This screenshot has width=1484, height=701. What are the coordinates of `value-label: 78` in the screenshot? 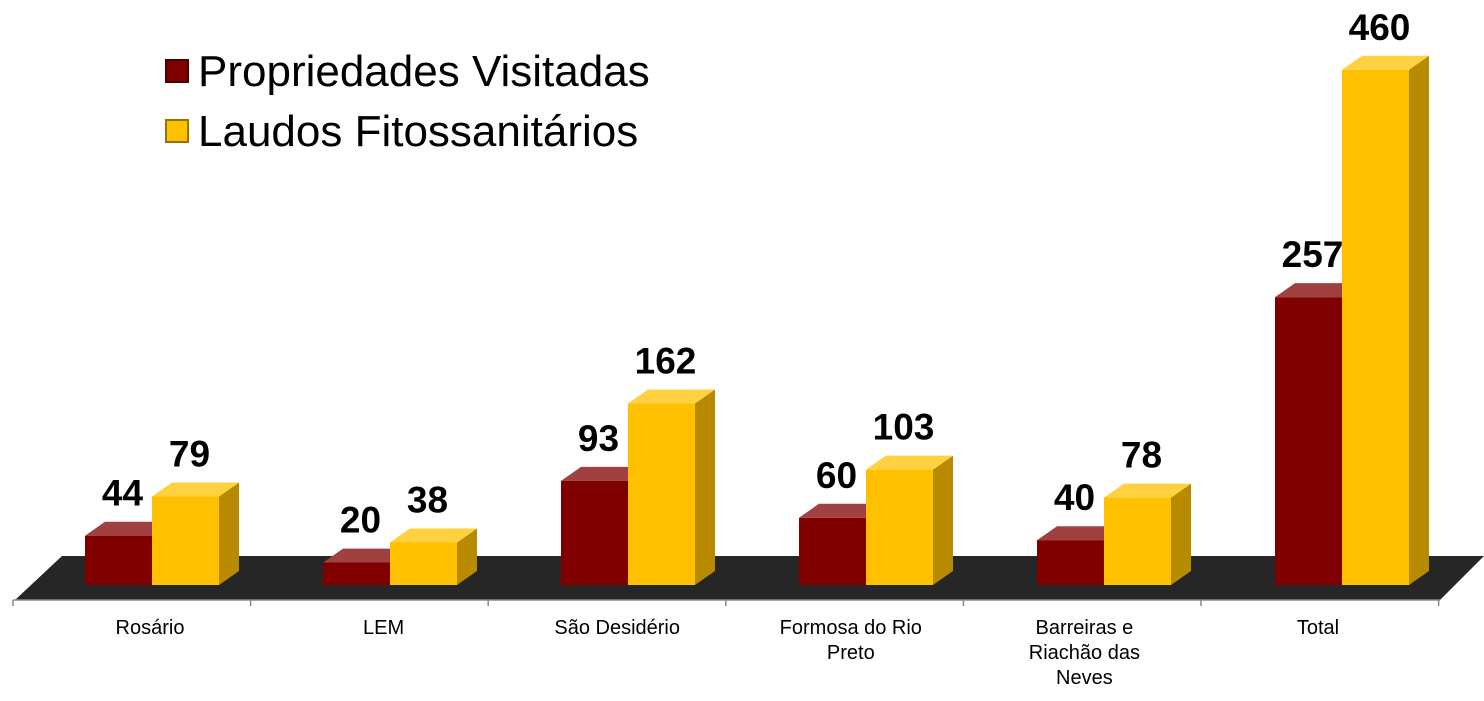 It's located at (1141, 455).